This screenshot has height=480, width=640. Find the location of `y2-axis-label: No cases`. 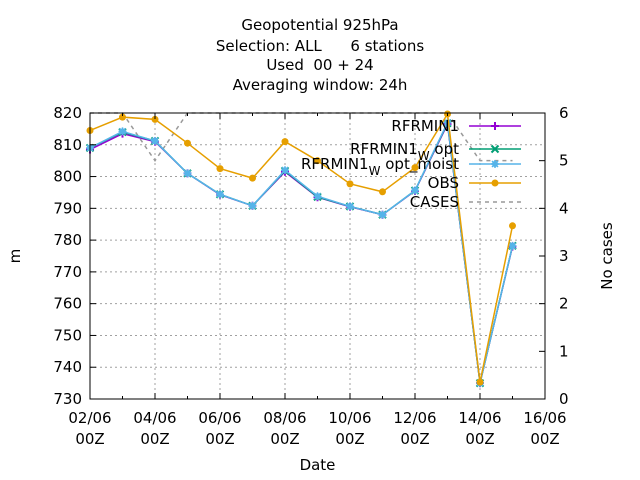

y2-axis-label: No cases is located at coordinates (607, 256).